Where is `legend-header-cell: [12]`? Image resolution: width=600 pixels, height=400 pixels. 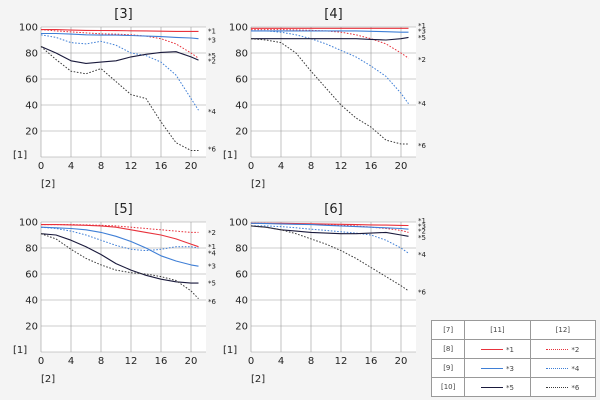 legend-header-cell: [12] is located at coordinates (563, 330).